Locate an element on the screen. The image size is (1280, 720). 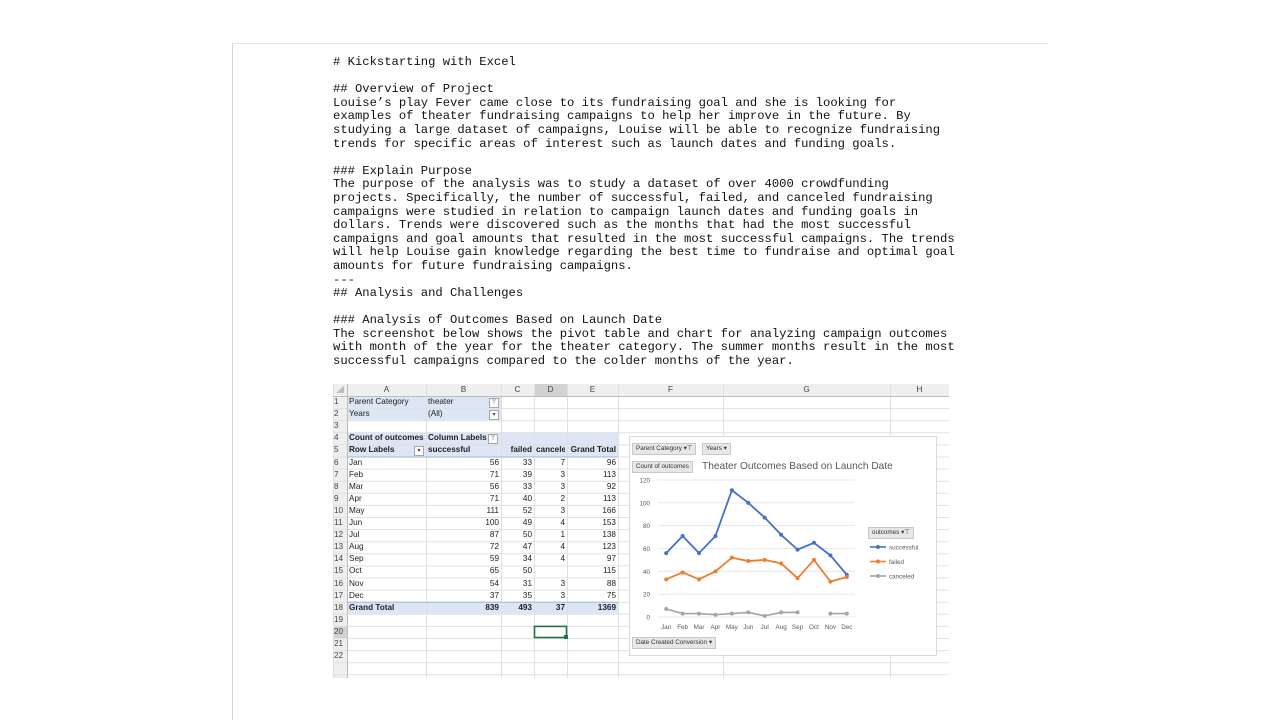
row-number: 3 is located at coordinates (336, 426).